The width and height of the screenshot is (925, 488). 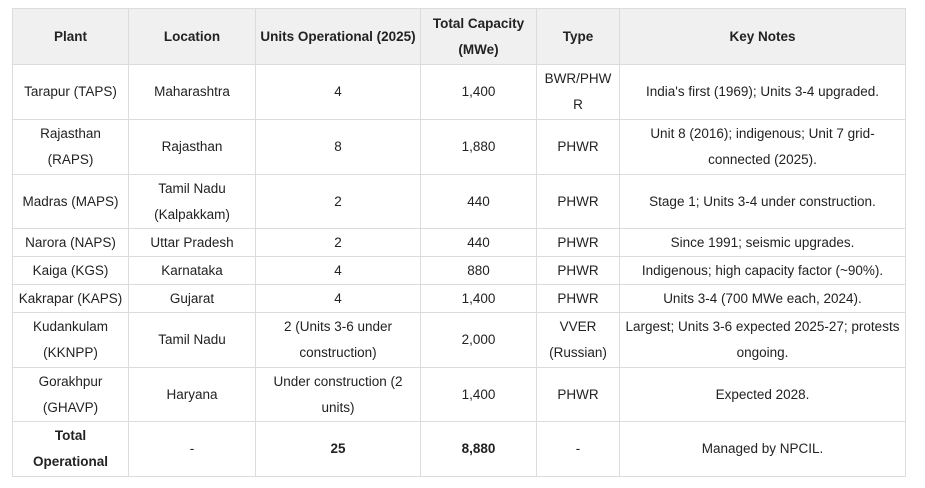 I want to click on cell-notes: Expected 2028., so click(x=762, y=394).